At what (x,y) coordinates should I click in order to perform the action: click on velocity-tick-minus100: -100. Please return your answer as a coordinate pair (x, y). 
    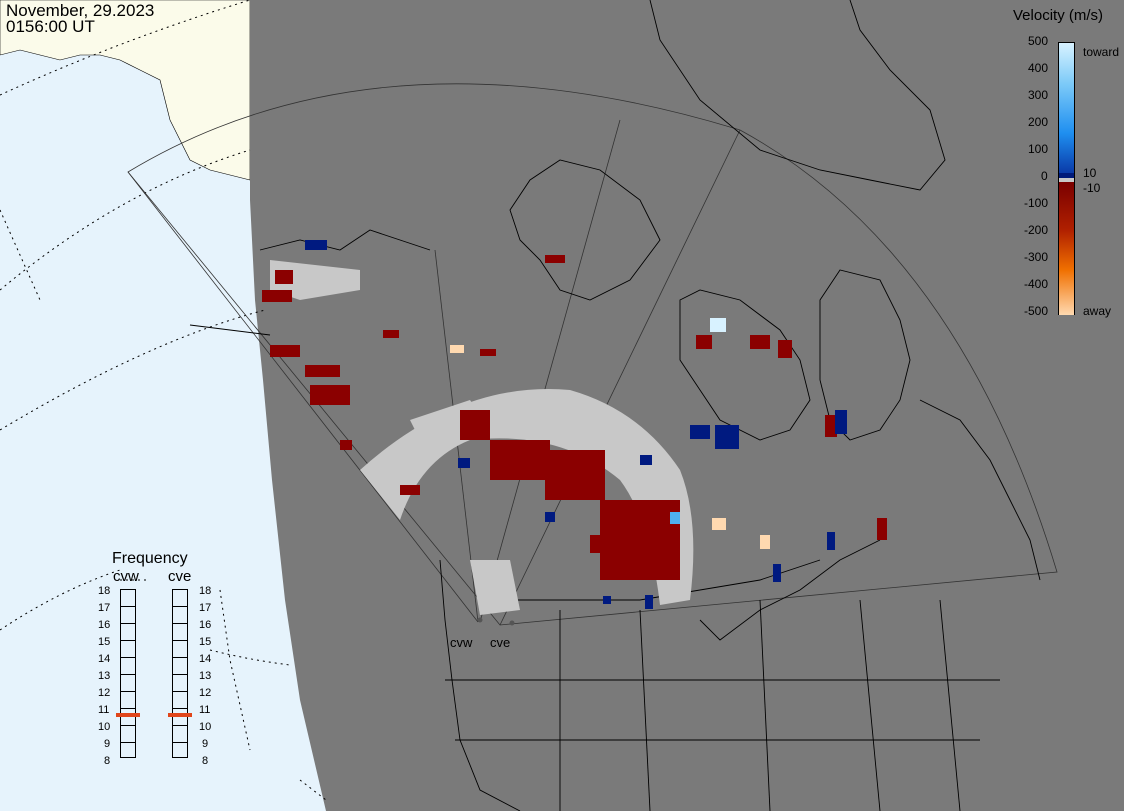
    Looking at the image, I should click on (1036, 203).